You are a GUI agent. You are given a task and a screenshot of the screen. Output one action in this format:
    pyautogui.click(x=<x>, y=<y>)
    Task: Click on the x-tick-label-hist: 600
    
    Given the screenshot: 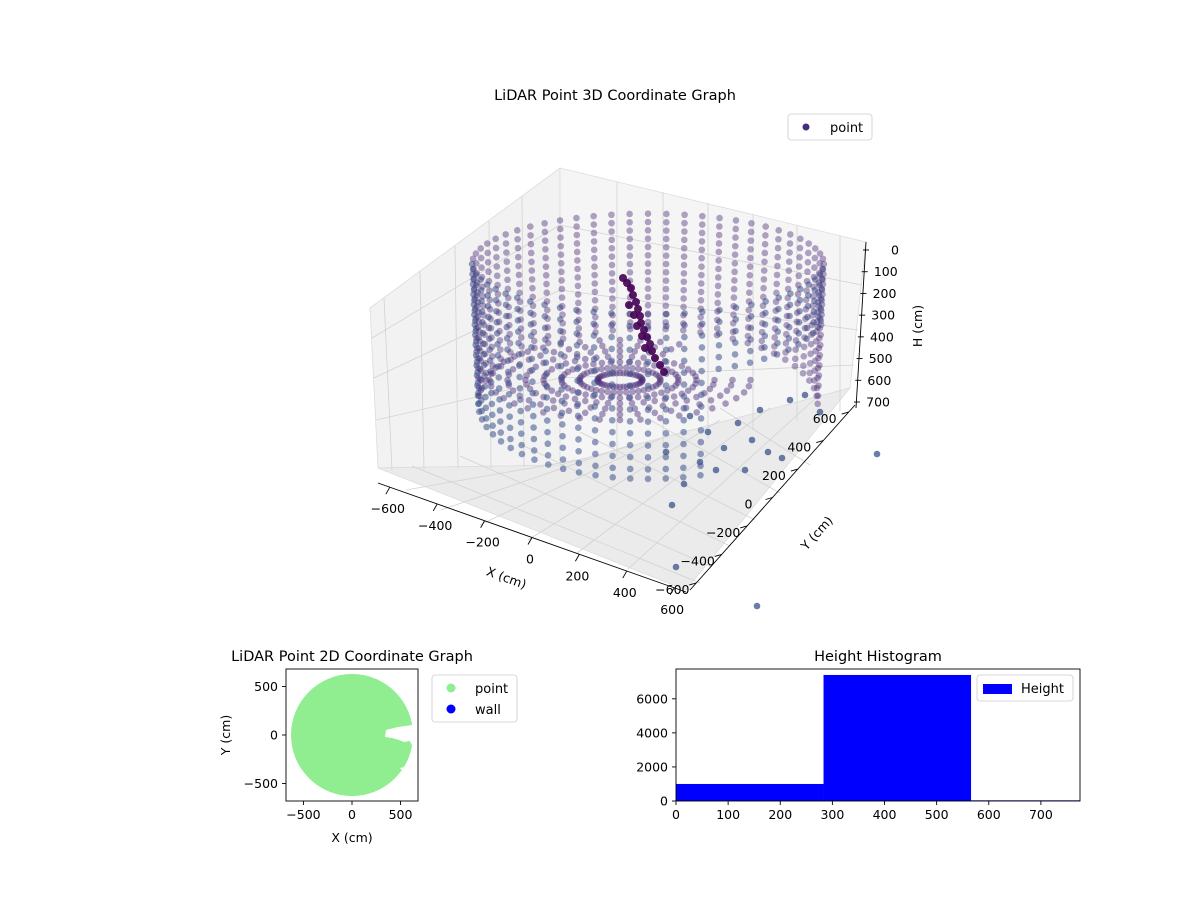 What is the action you would take?
    pyautogui.click(x=989, y=814)
    